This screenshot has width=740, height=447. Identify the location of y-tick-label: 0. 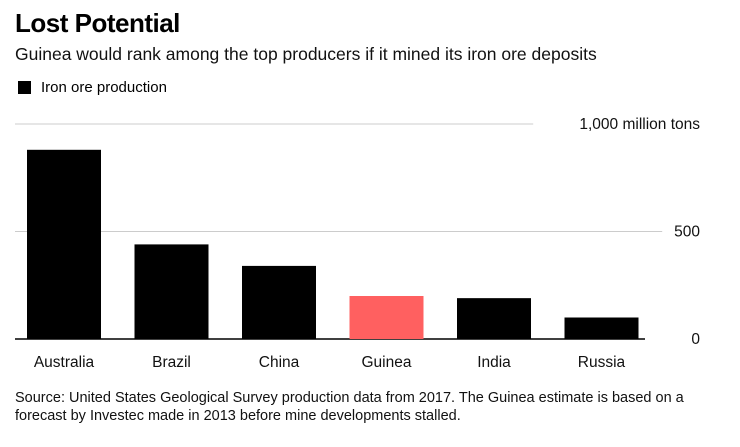
(695, 339).